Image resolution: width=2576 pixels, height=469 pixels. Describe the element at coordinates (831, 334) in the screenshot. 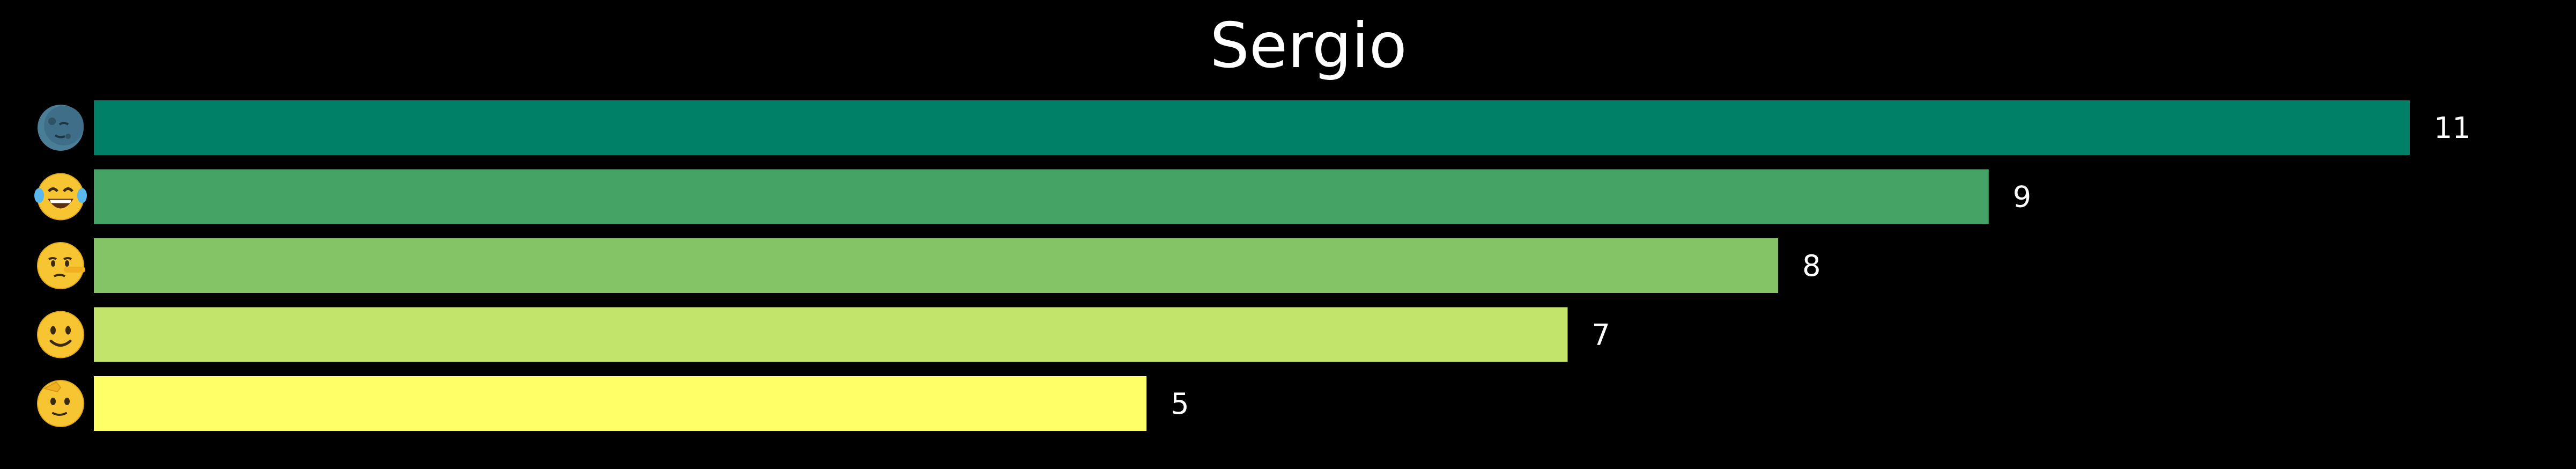

I see `bar-slightly-smiling-face` at that location.